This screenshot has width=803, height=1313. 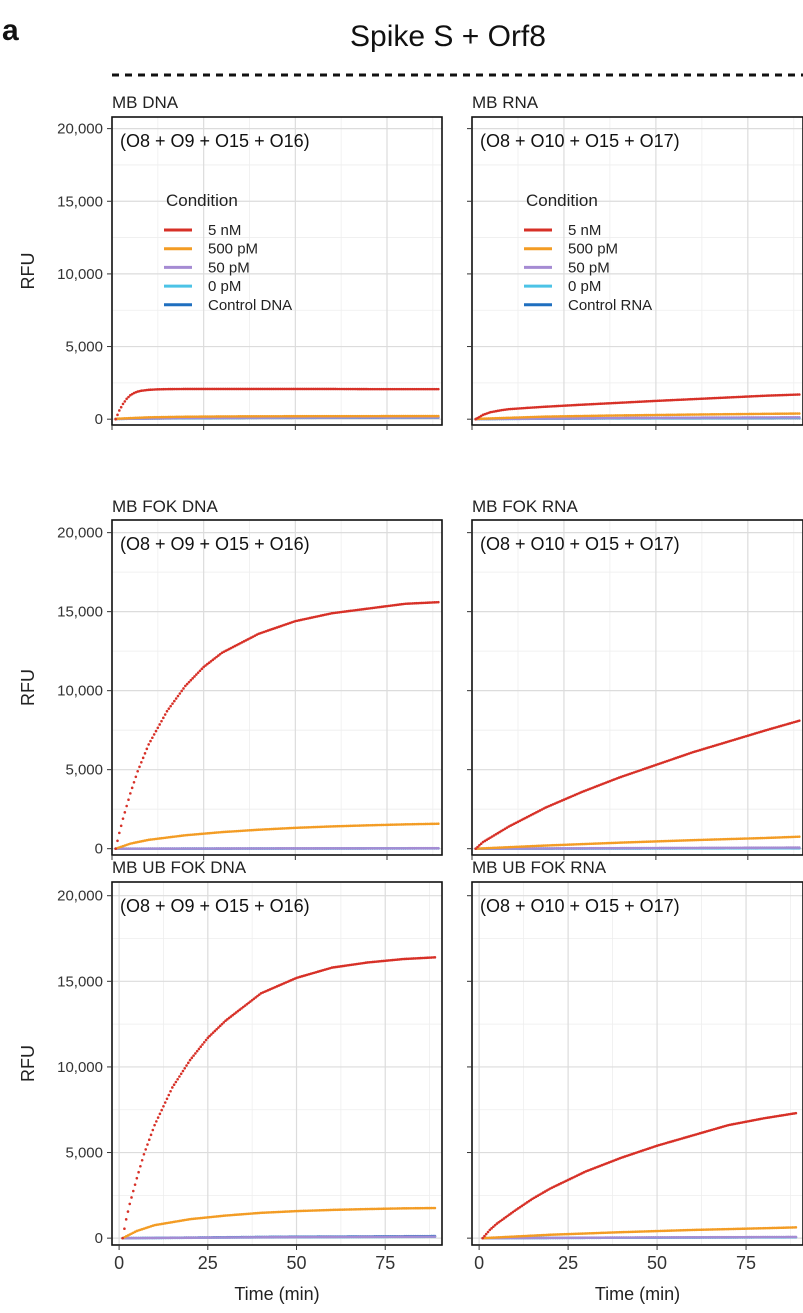 I want to click on x-tick-label: 75, so click(x=385, y=1263).